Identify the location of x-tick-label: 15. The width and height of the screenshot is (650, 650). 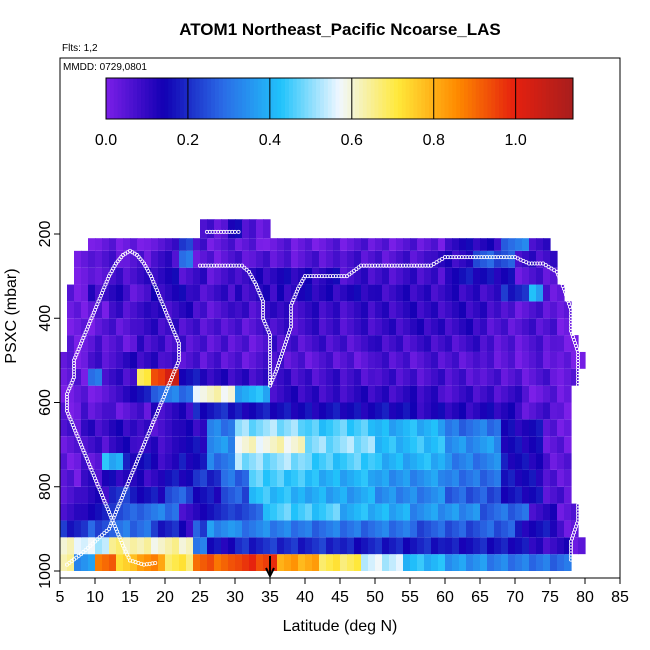
(130, 597).